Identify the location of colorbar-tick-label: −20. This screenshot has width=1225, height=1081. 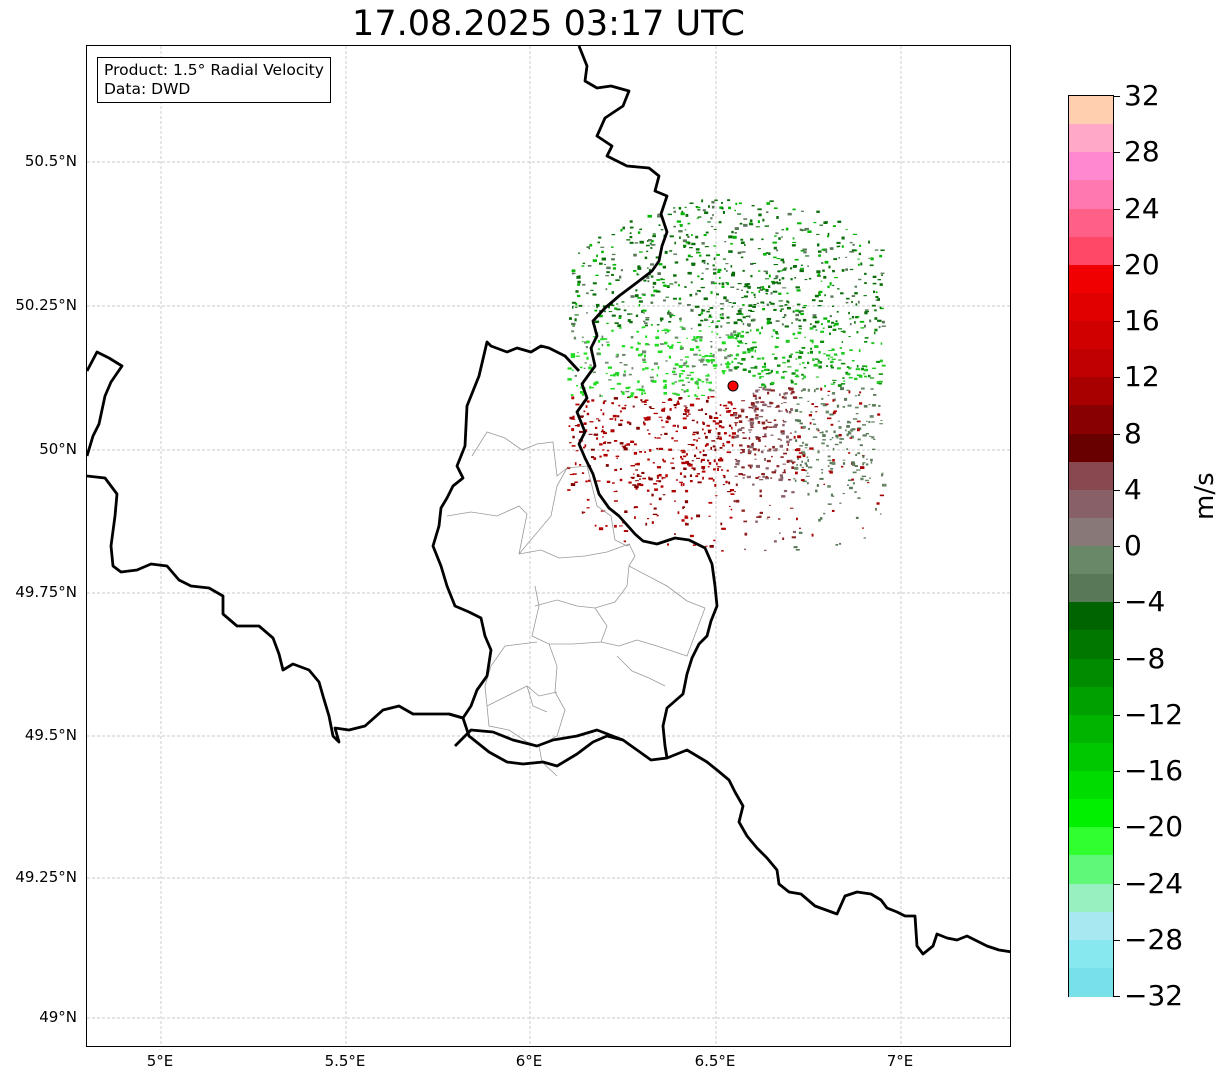
(1154, 827).